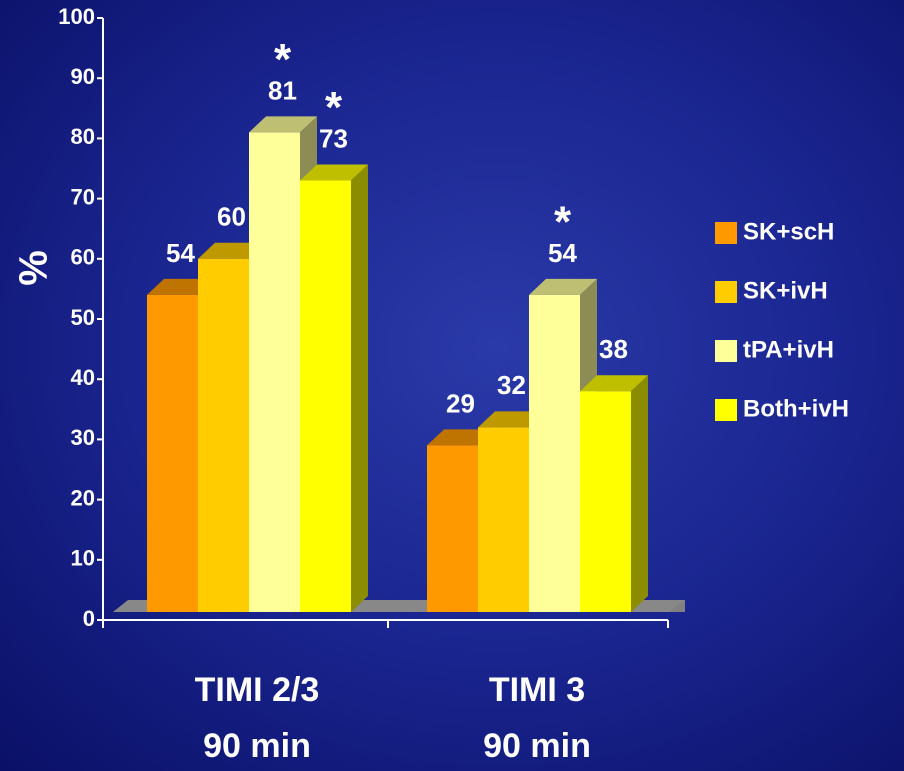  I want to click on y-tick-label: 100, so click(76, 16).